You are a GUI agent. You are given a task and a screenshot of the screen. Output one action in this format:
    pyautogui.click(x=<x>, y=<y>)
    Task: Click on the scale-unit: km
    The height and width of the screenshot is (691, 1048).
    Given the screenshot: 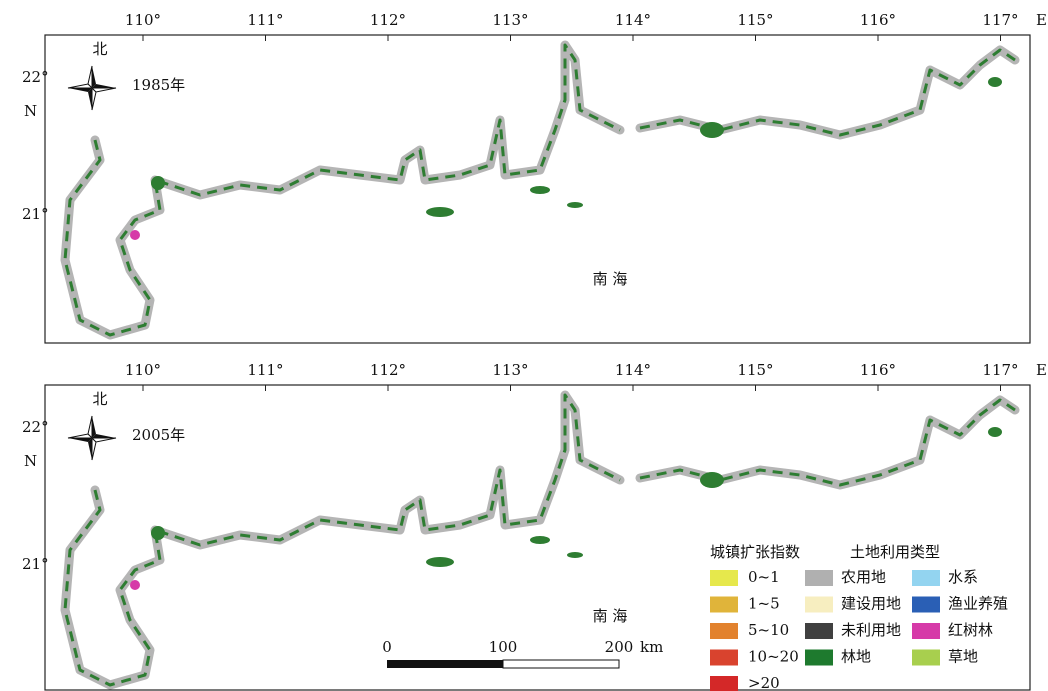 What is the action you would take?
    pyautogui.click(x=651, y=647)
    